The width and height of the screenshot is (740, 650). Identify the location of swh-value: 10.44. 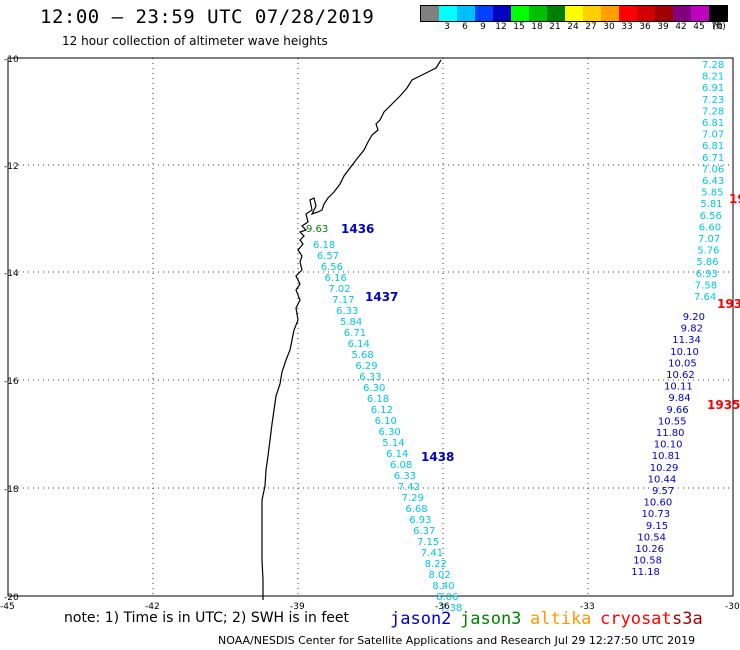
(662, 479).